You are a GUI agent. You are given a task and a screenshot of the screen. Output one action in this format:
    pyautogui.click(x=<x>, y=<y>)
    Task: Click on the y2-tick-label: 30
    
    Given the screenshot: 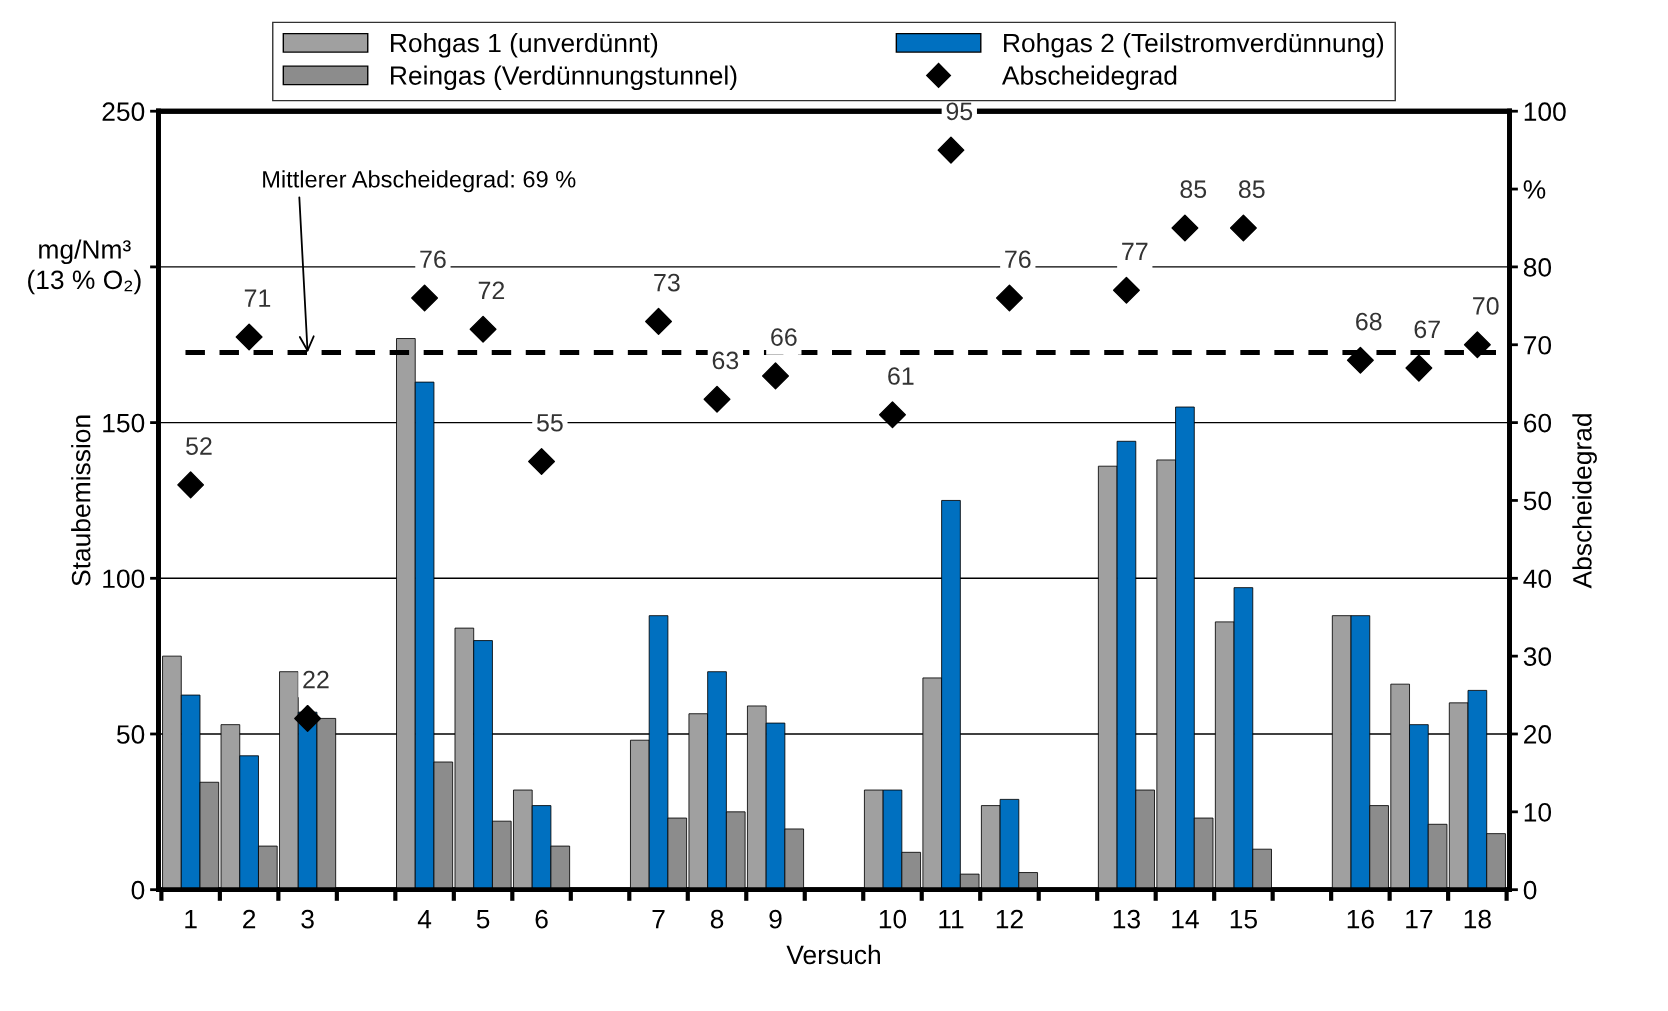 What is the action you would take?
    pyautogui.click(x=1537, y=656)
    